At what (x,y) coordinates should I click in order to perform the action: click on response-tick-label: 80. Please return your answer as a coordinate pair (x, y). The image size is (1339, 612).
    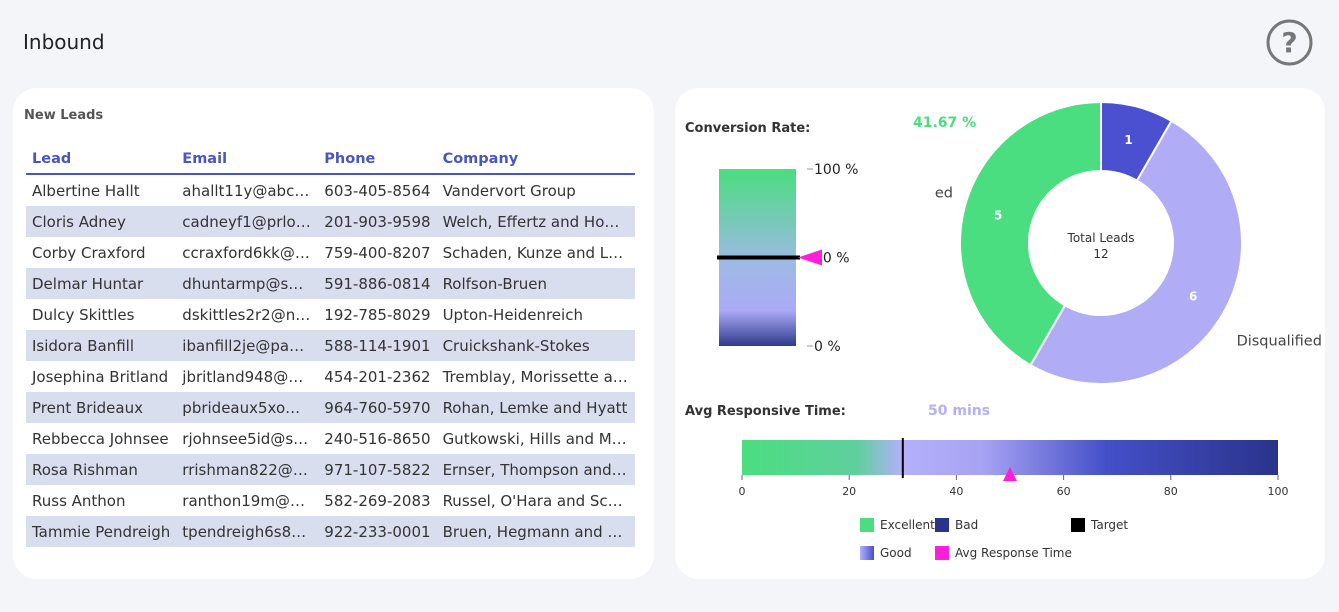
    Looking at the image, I should click on (1171, 491).